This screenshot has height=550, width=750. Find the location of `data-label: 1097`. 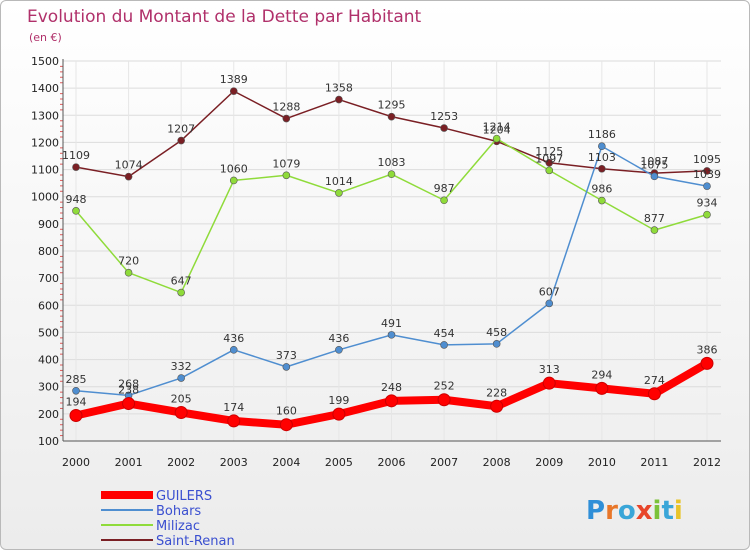

data-label: 1097 is located at coordinates (549, 158).